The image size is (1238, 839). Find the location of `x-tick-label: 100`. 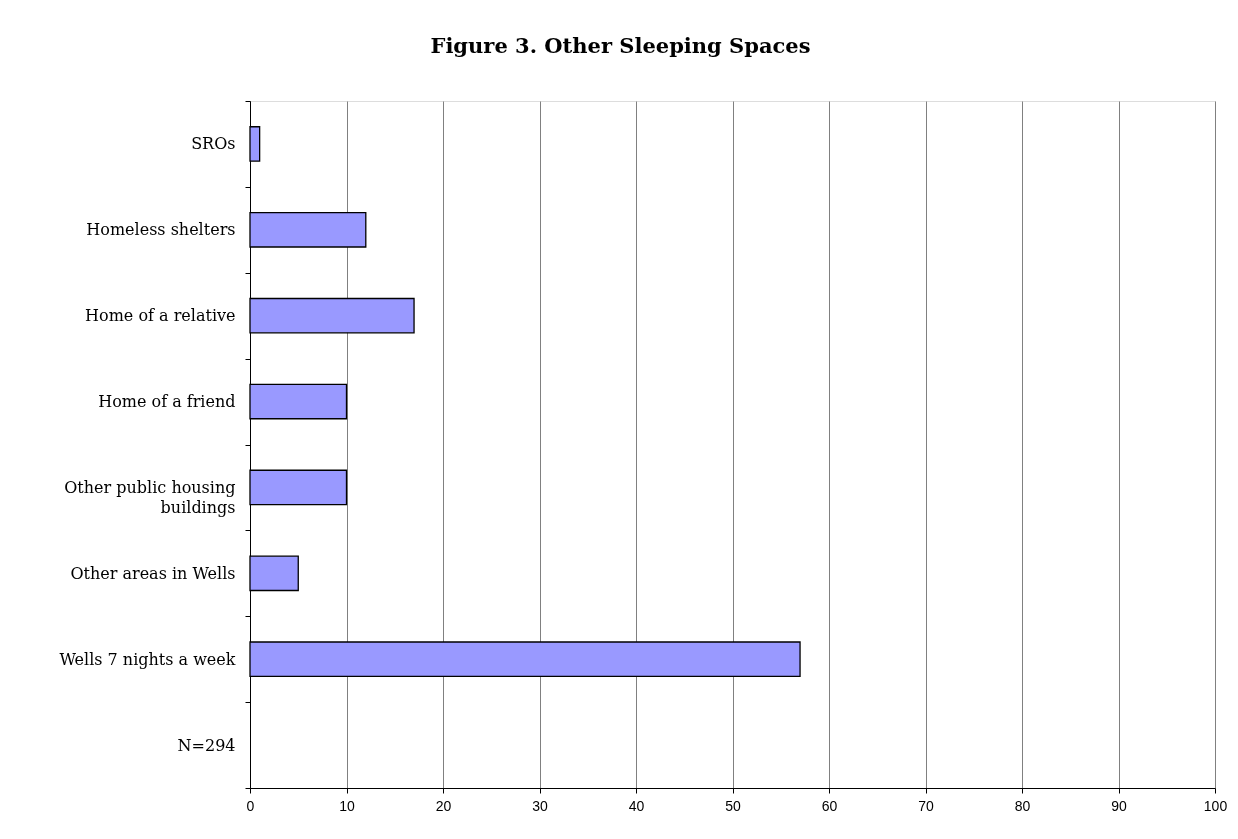

x-tick-label: 100 is located at coordinates (1215, 805).